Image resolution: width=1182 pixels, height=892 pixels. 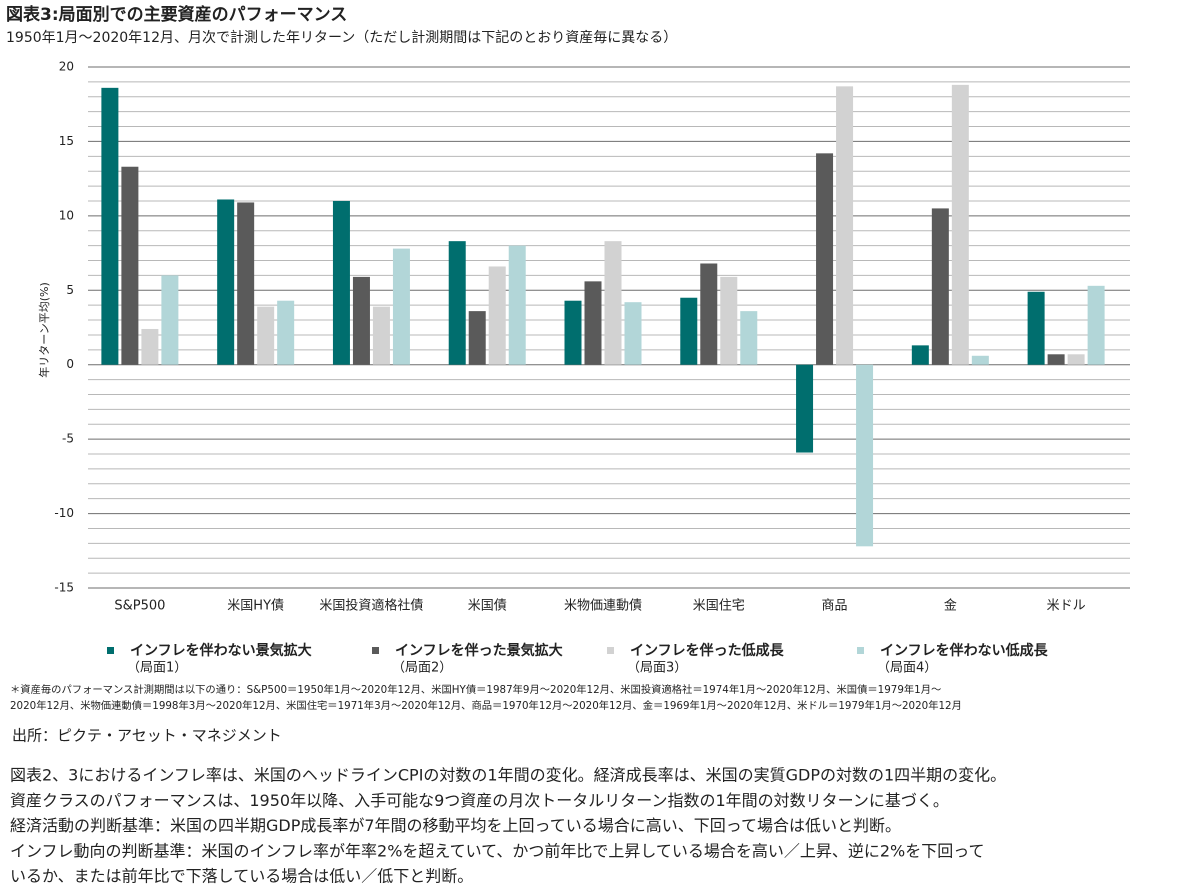 I want to click on y-axis-label: 年リターン平均(%), so click(x=44, y=330).